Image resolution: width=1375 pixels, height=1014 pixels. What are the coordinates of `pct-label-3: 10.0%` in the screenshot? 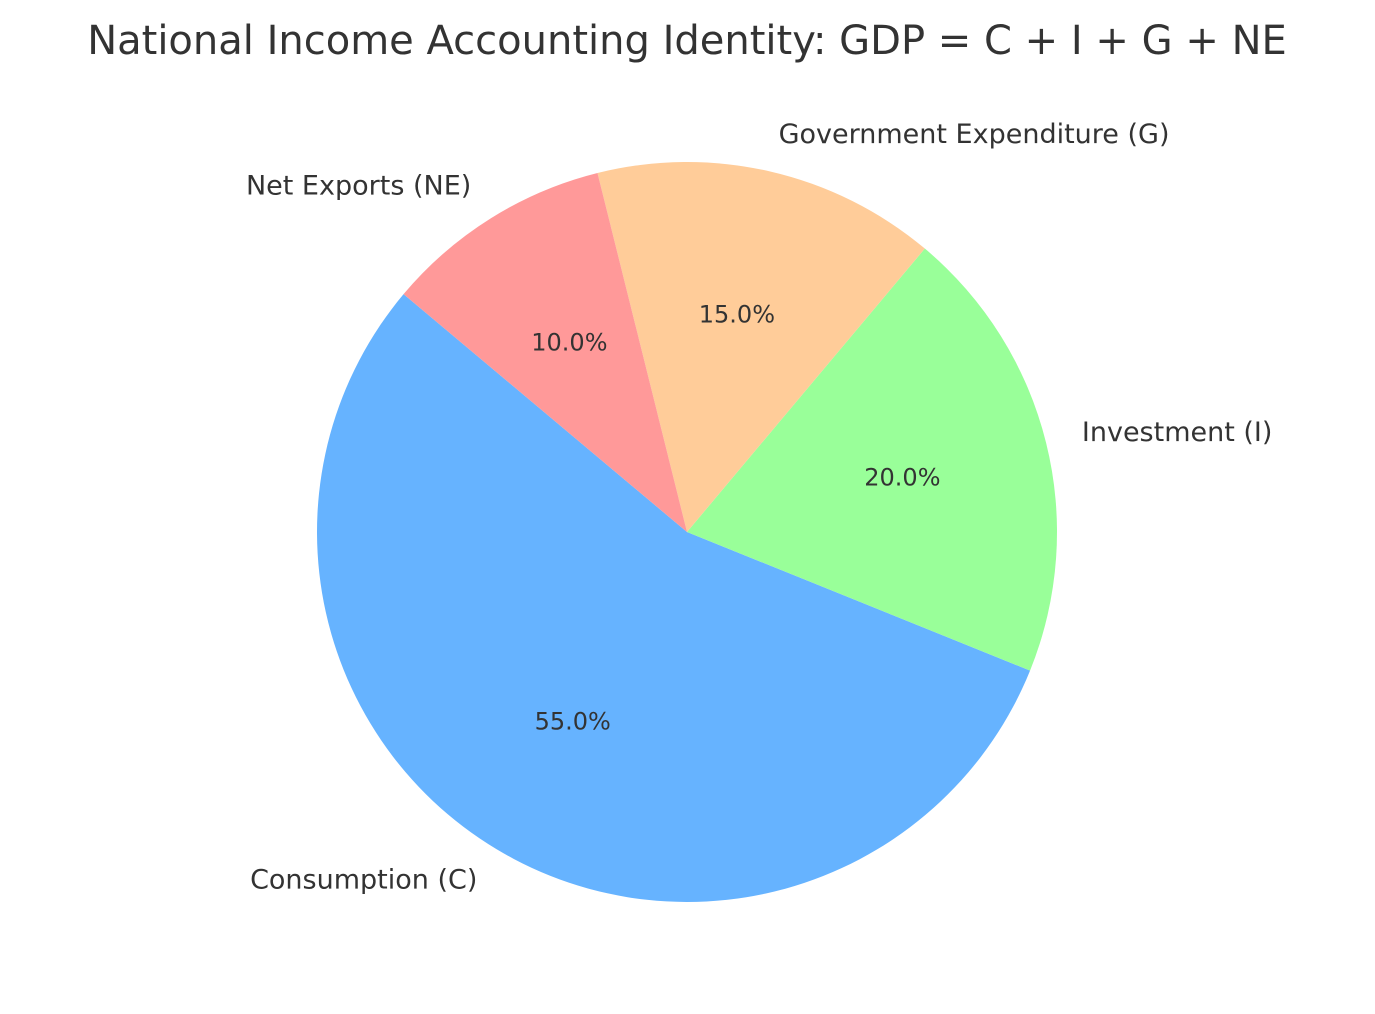 It's located at (569, 343).